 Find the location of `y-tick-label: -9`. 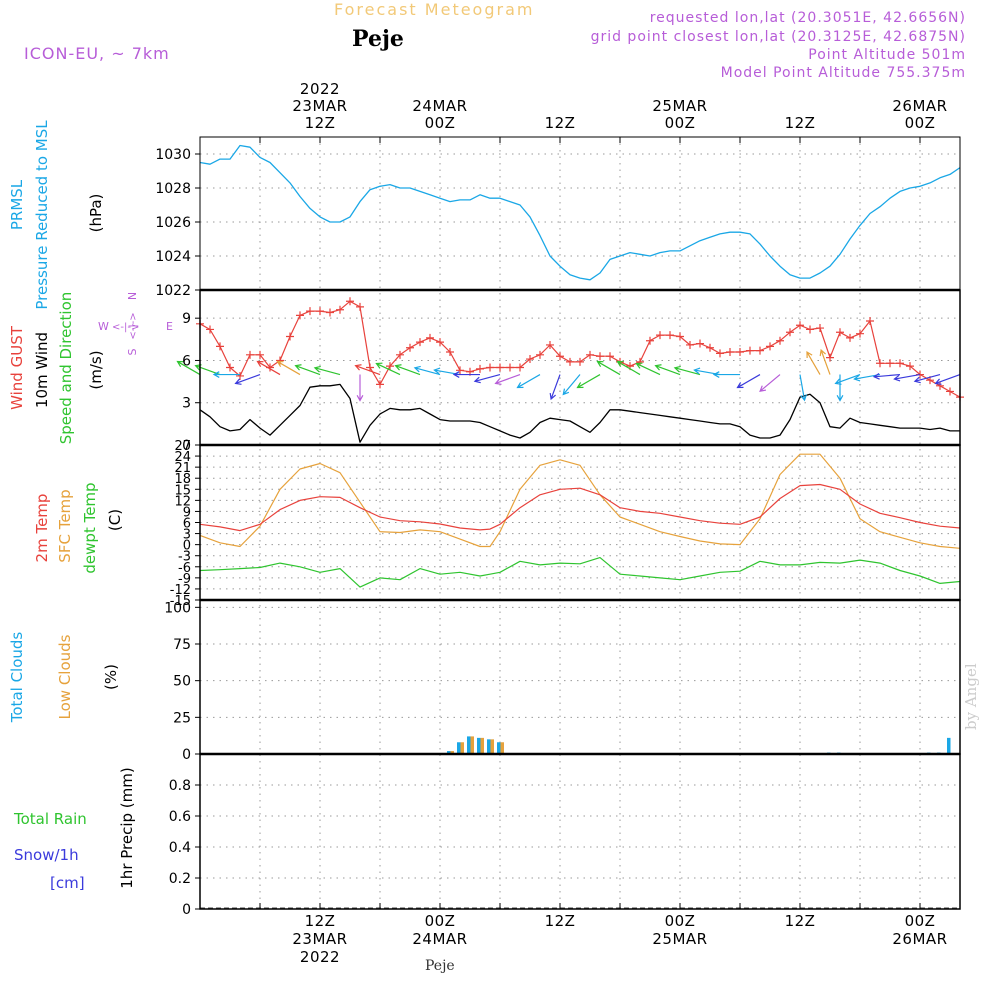

y-tick-label: -9 is located at coordinates (184, 579).